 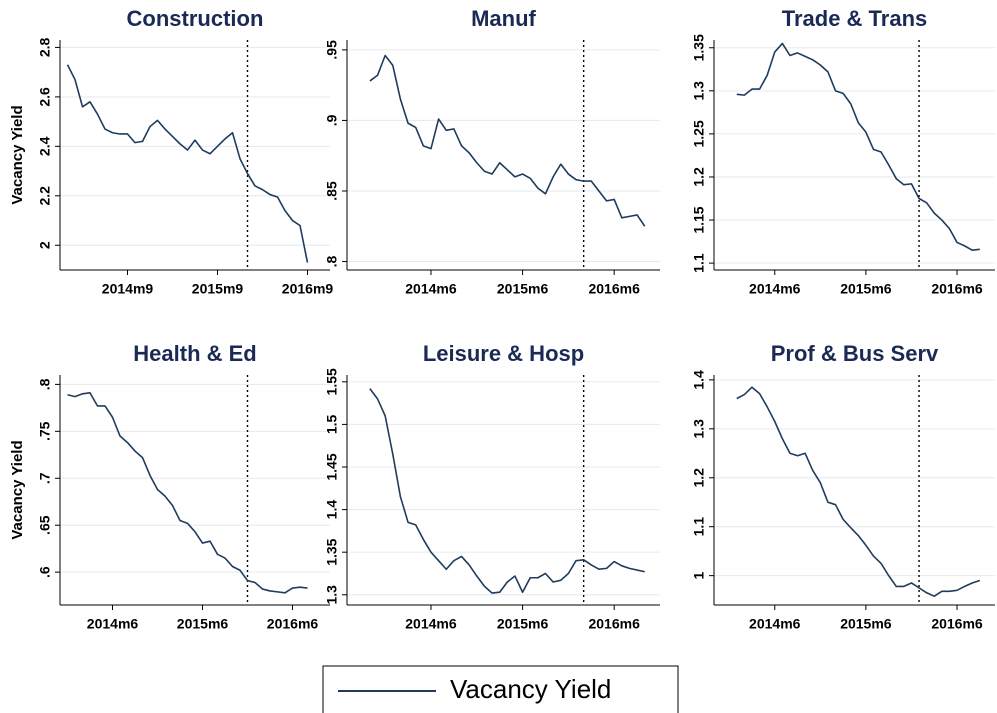 What do you see at coordinates (699, 219) in the screenshot?
I see `y-tick-label: 1.15` at bounding box center [699, 219].